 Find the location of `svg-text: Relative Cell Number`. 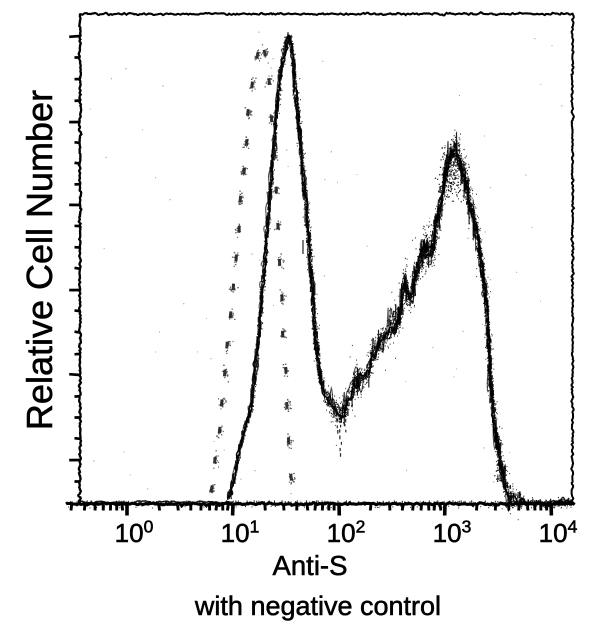

svg-text: Relative Cell Number is located at coordinates (39, 260).